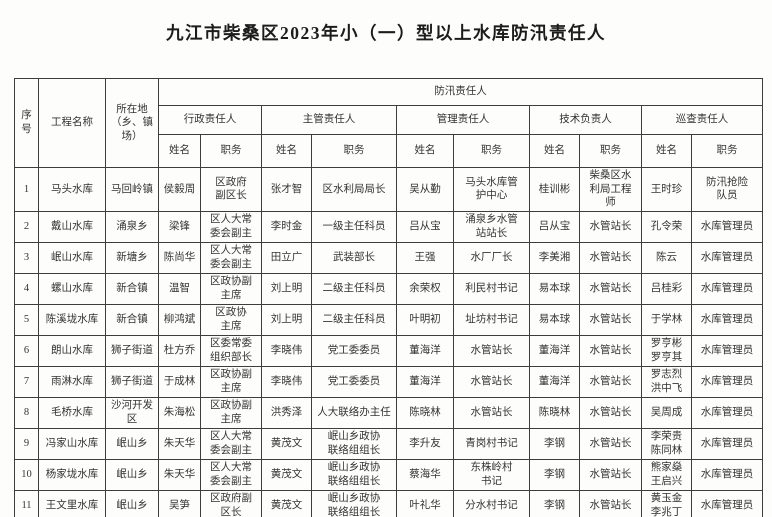 Image resolution: width=772 pixels, height=517 pixels. I want to click on seq-cell: 1, so click(26, 189).